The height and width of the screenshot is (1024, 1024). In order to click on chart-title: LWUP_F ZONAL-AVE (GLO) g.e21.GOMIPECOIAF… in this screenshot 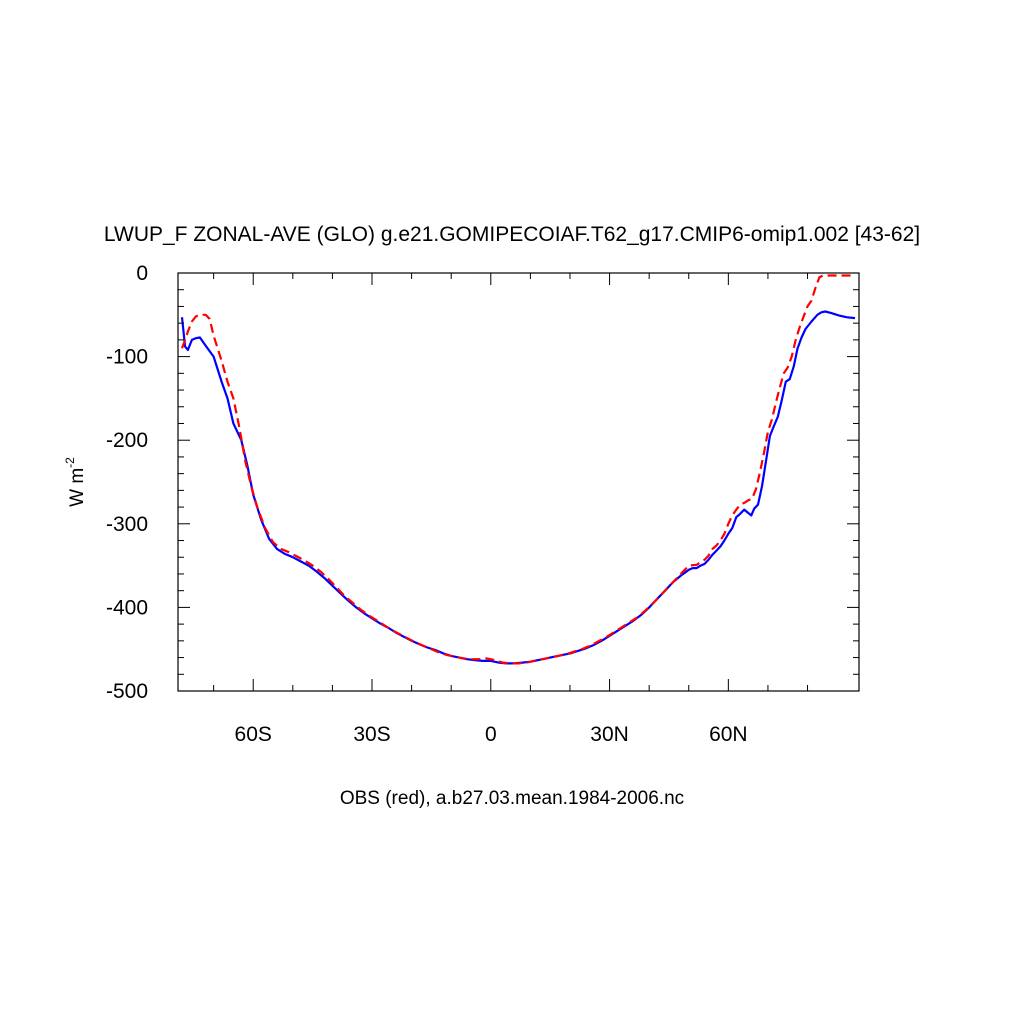, I will do `click(512, 234)`.